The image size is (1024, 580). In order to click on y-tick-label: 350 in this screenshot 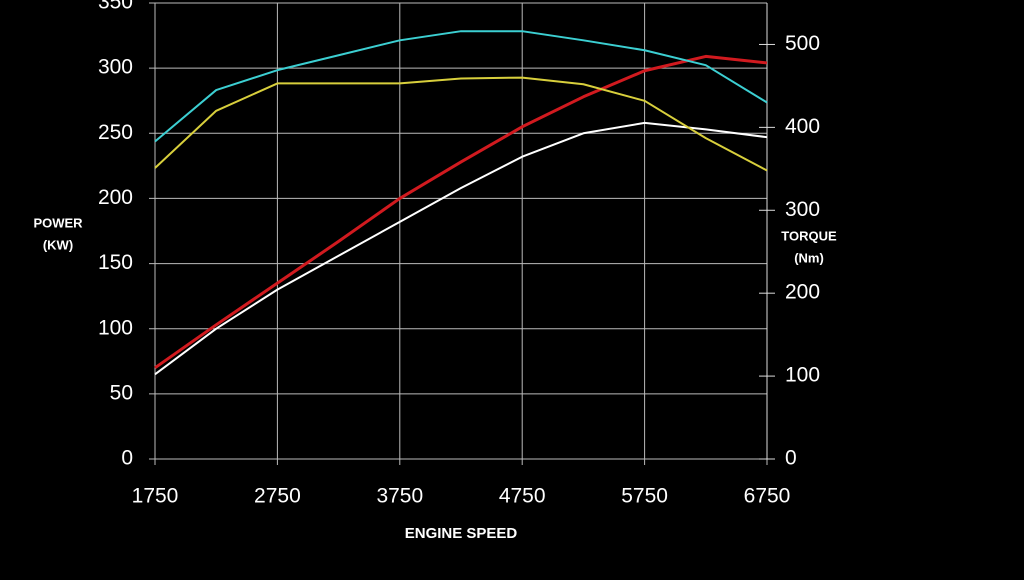, I will do `click(115, 7)`.